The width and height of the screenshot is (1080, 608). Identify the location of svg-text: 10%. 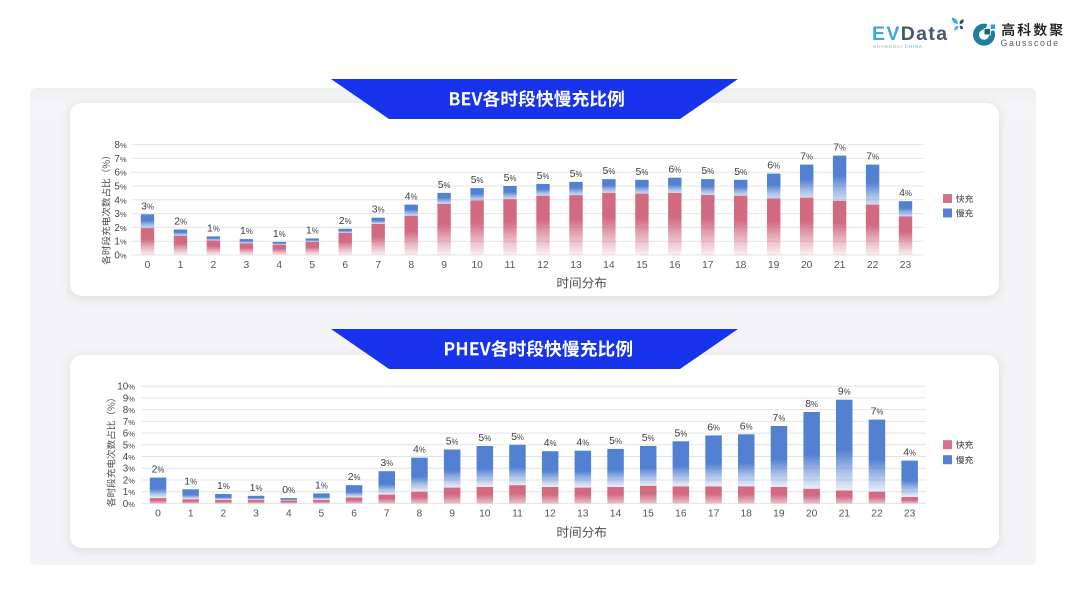
(126, 387).